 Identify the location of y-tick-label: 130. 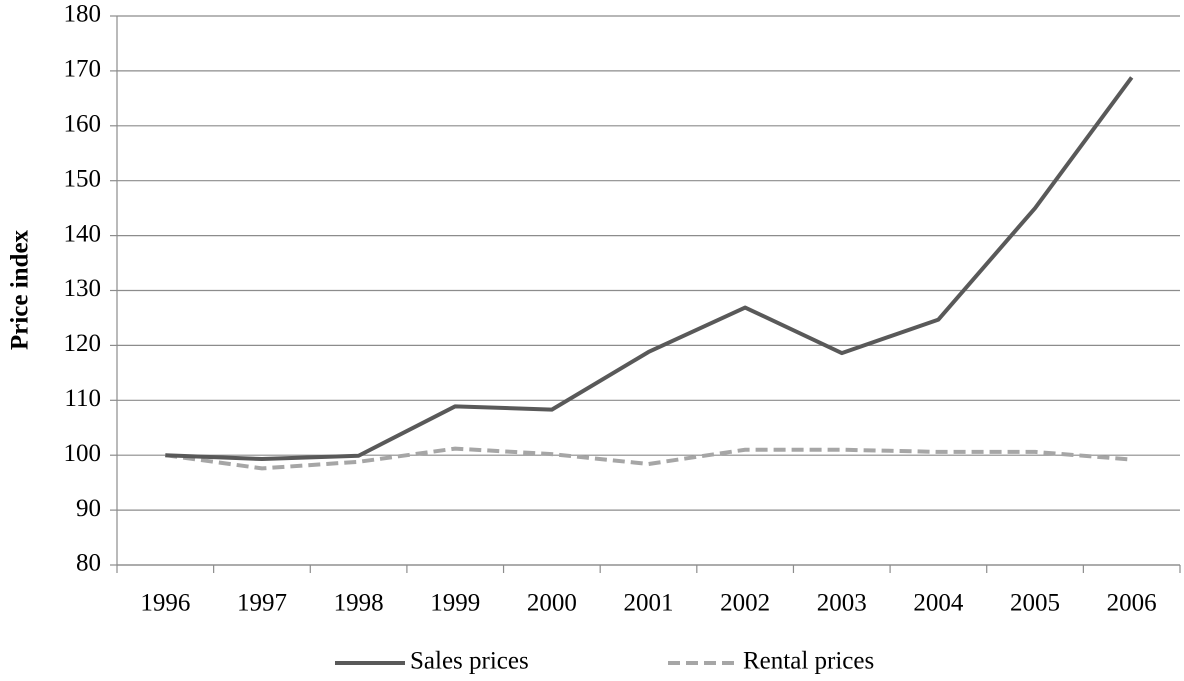
(83, 288).